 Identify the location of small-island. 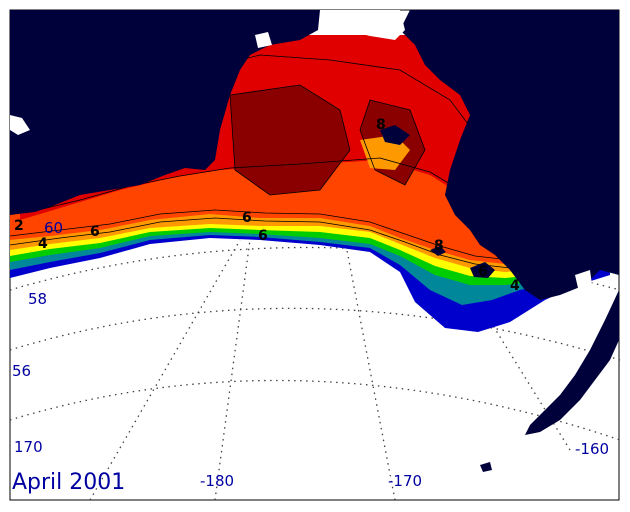
(486, 467).